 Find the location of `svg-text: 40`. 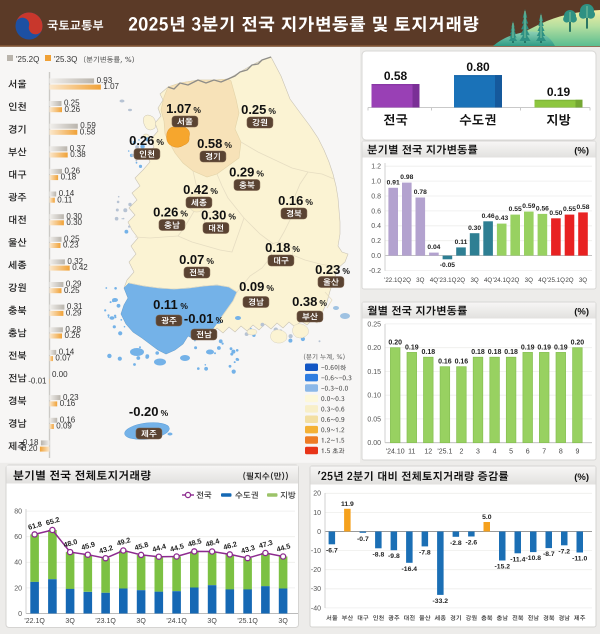

svg-text: 40 is located at coordinates (18, 563).